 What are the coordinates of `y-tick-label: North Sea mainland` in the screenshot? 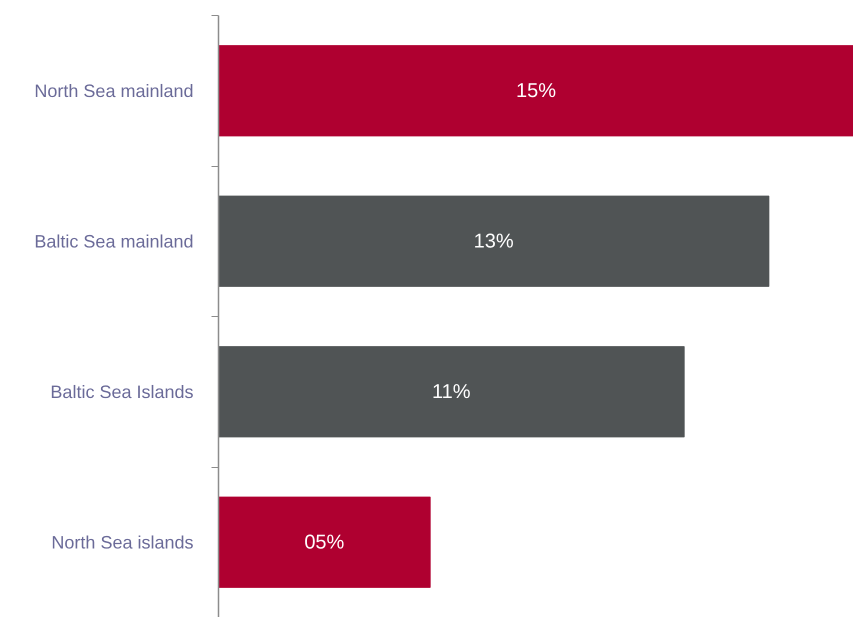 It's located at (114, 90).